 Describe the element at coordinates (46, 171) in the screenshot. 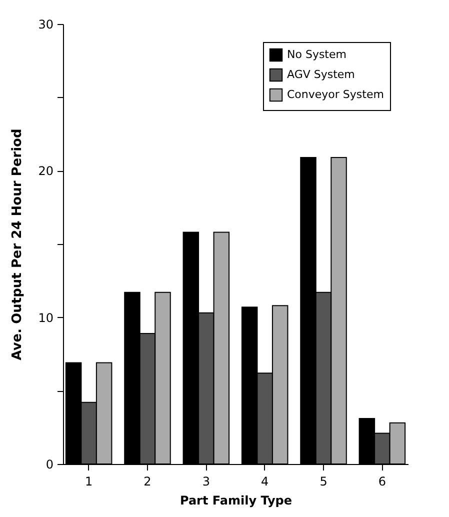

I see `y-tick-label: 20` at that location.